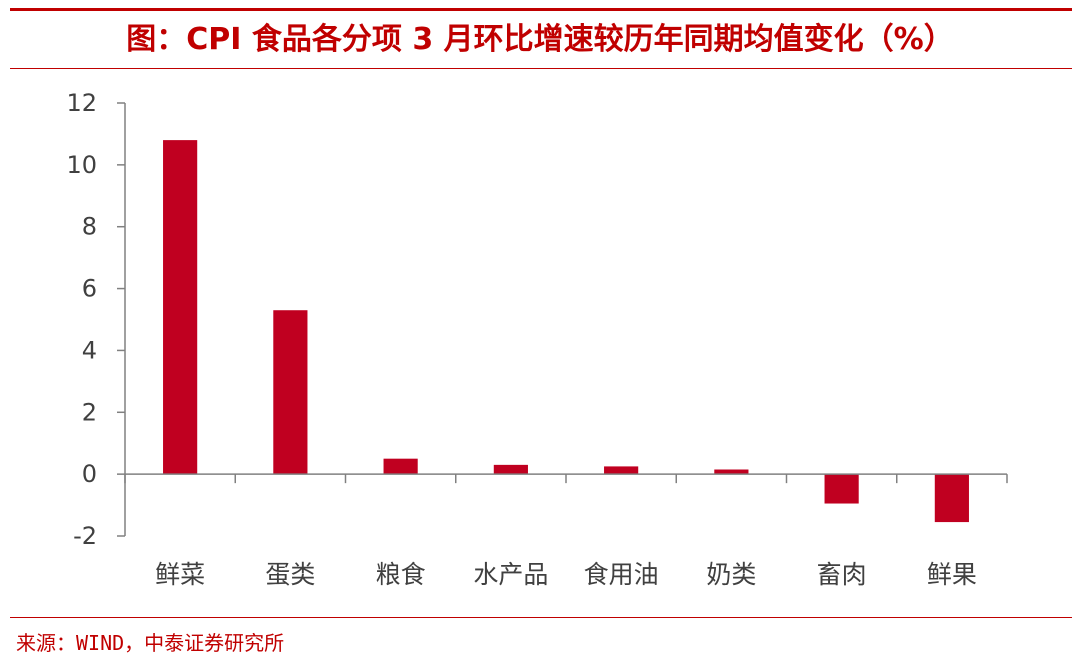 This screenshot has width=1080, height=662. Describe the element at coordinates (89, 227) in the screenshot. I see `y-tick-label: 8` at that location.